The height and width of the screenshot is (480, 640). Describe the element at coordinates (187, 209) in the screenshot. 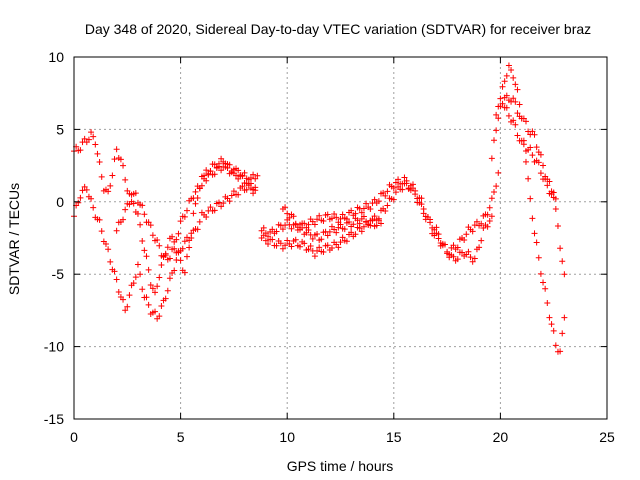

I see `series-track-c` at that location.